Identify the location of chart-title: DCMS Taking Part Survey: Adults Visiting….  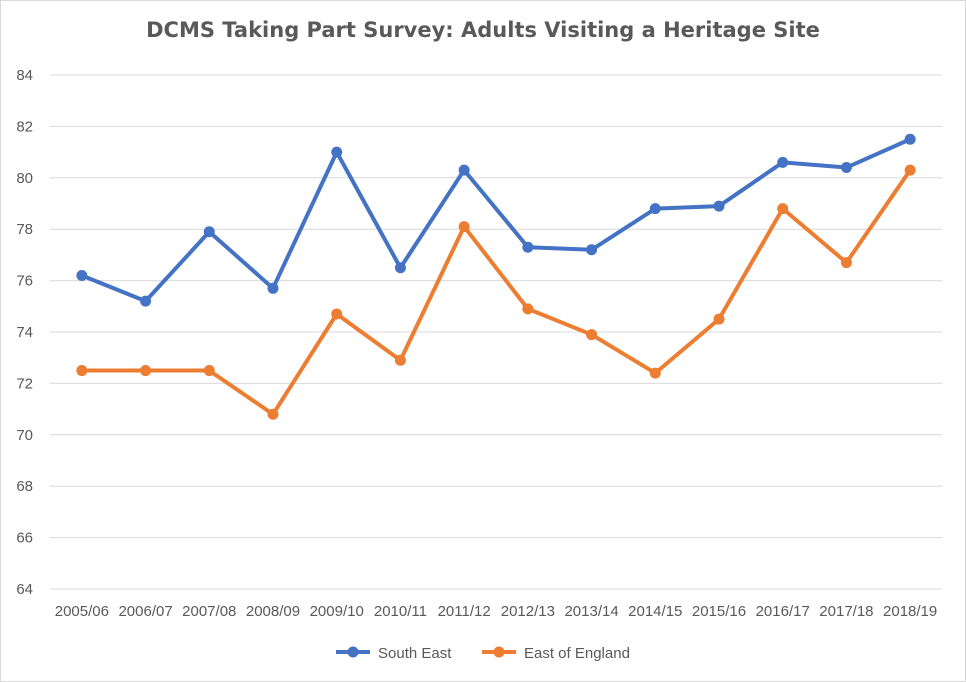
(483, 30).